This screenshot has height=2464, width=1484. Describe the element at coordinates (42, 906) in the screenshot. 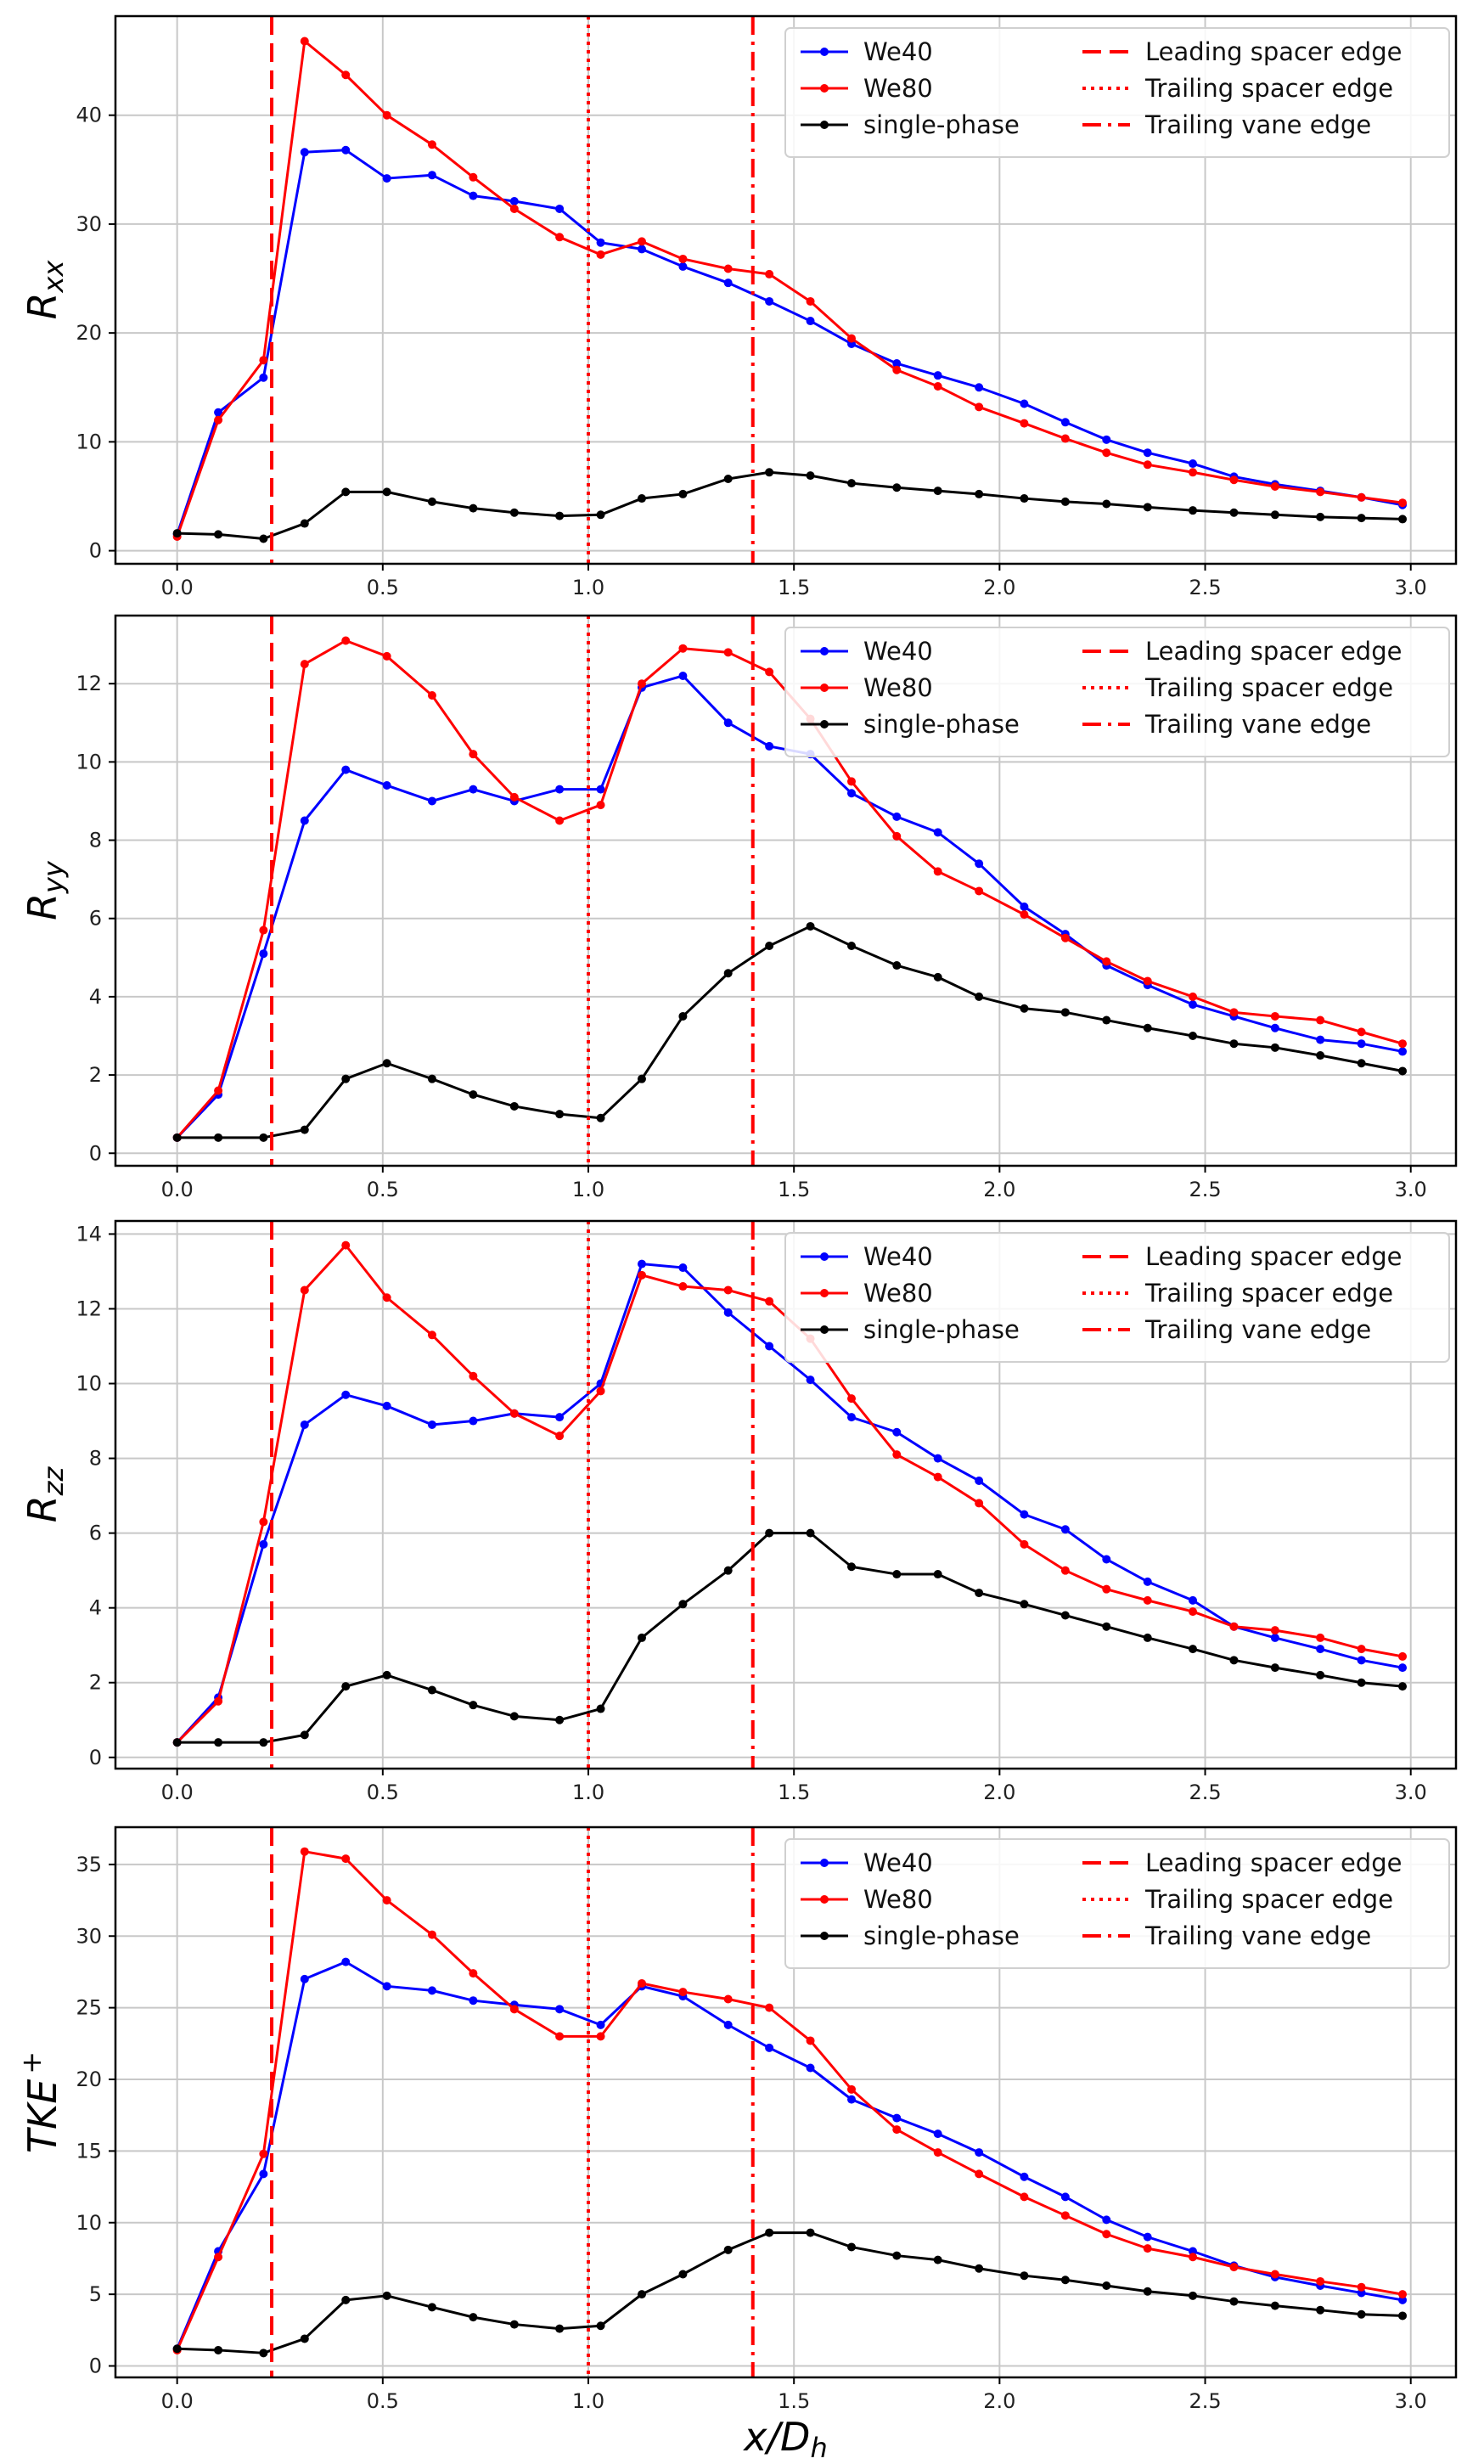

I see `y-axis-label-main: R` at that location.